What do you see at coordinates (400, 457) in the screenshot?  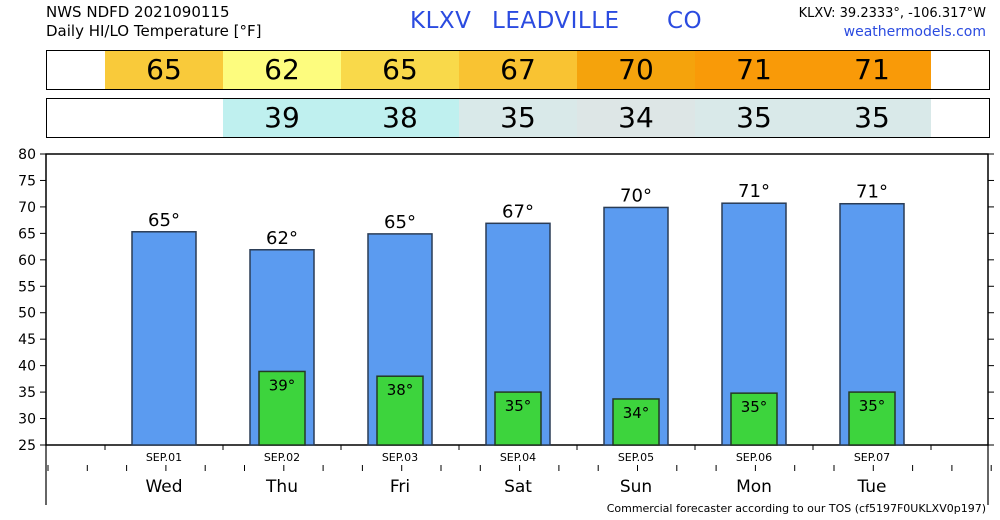 I see `x-date-label: SEP.03` at bounding box center [400, 457].